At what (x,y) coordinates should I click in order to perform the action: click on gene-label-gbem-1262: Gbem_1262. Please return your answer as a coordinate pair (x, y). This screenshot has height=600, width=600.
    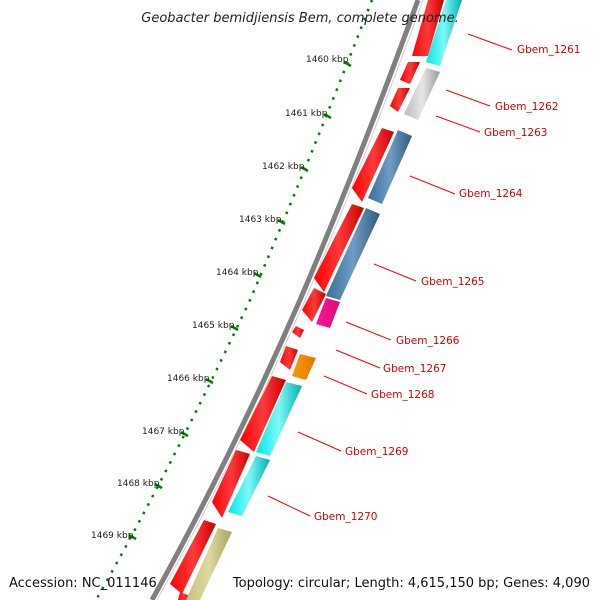
    Looking at the image, I should click on (526, 107).